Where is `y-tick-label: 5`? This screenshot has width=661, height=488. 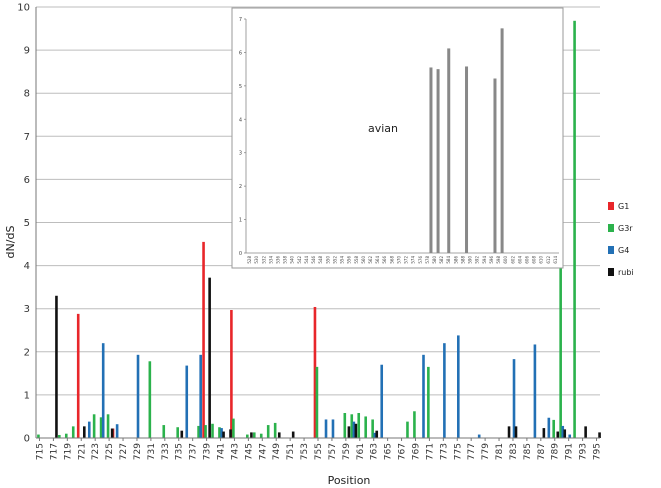 y-tick-label: 5 is located at coordinates (27, 223).